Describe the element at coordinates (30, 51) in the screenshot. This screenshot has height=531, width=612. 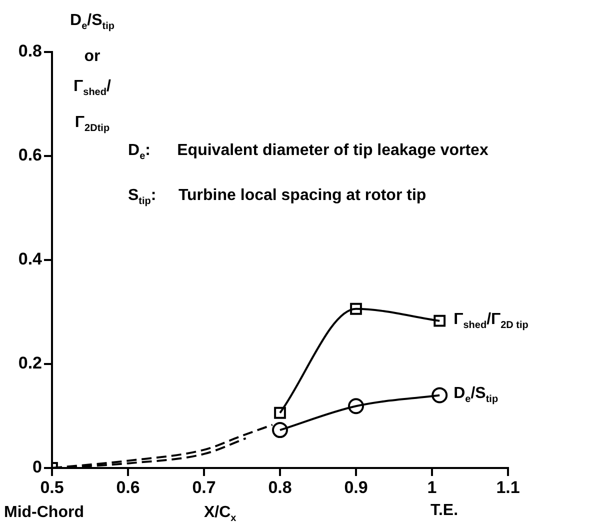
I see `y-tick-label: 0.8` at that location.